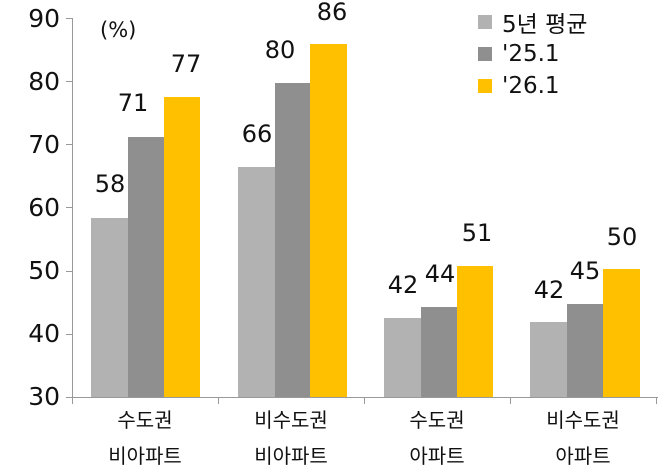 The image size is (664, 475). What do you see at coordinates (585, 271) in the screenshot?
I see `value-label: 45` at bounding box center [585, 271].